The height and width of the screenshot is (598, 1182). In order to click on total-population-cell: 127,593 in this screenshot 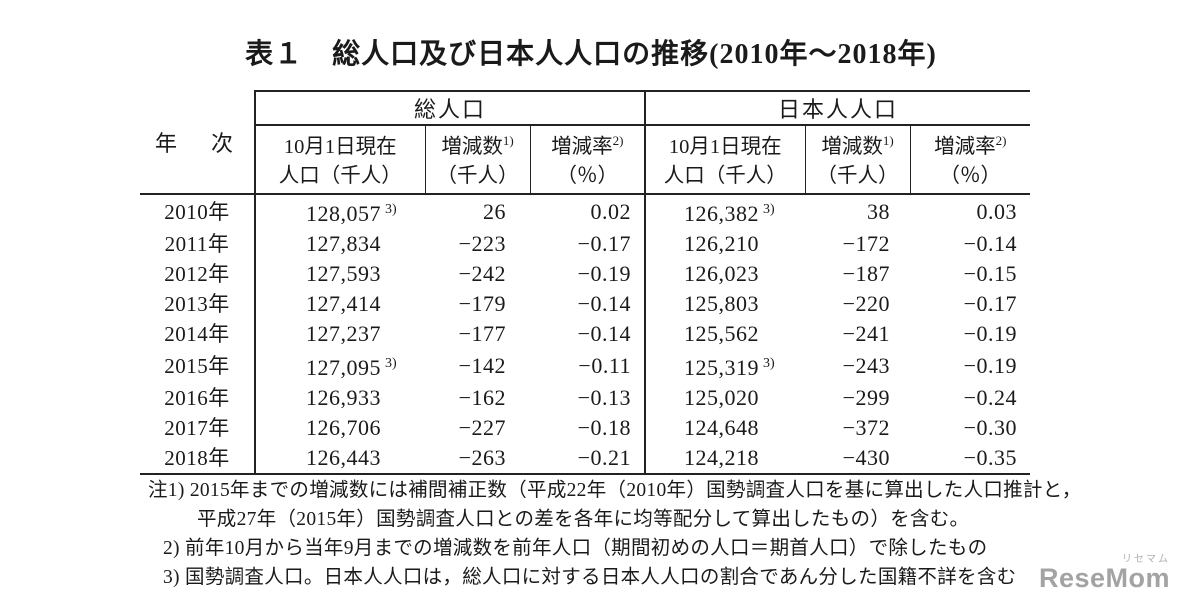, I will do `click(339, 273)`.